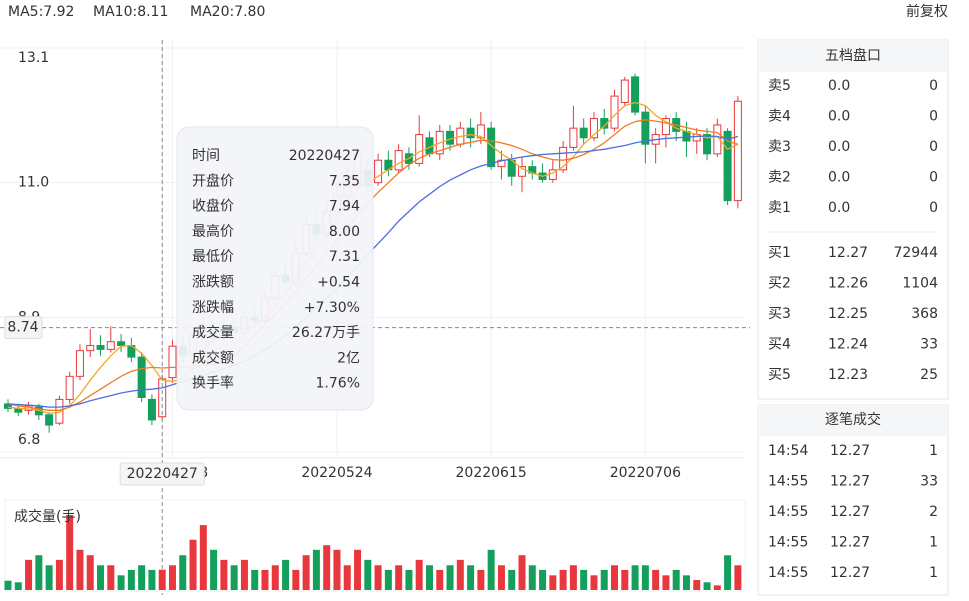 The width and height of the screenshot is (969, 601). Describe the element at coordinates (779, 314) in the screenshot. I see `order-label: 买3` at that location.